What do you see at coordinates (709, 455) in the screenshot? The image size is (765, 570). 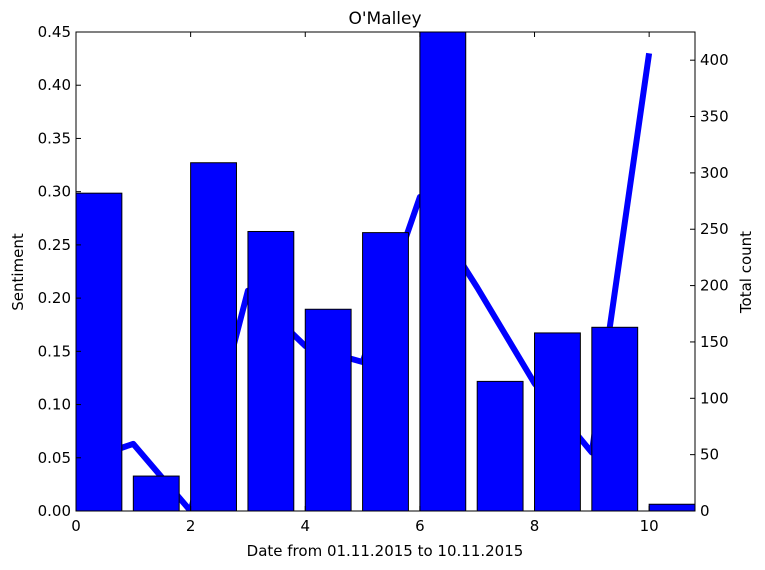 I see `y-right-tick-label: 50` at bounding box center [709, 455].